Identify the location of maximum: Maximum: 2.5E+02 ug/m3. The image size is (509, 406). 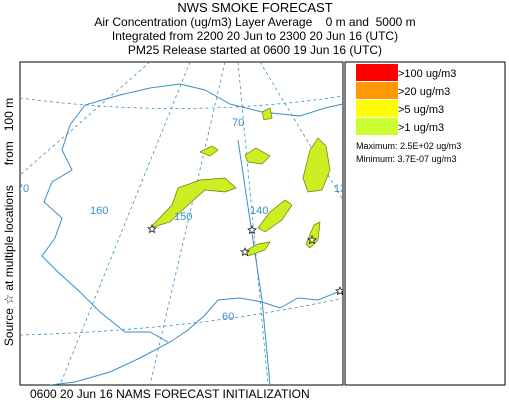
(408, 146).